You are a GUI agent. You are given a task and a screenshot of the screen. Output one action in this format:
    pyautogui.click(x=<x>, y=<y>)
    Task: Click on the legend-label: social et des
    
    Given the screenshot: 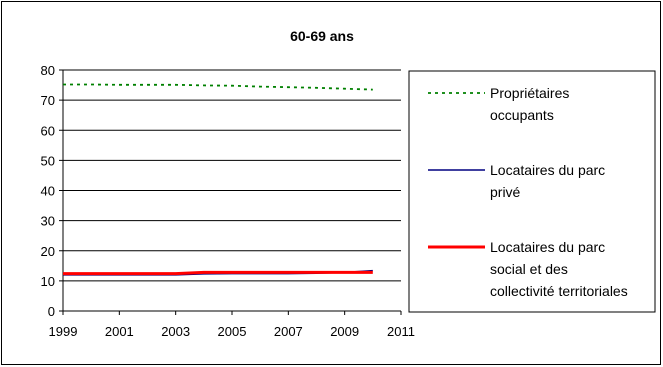 What is the action you would take?
    pyautogui.click(x=529, y=269)
    